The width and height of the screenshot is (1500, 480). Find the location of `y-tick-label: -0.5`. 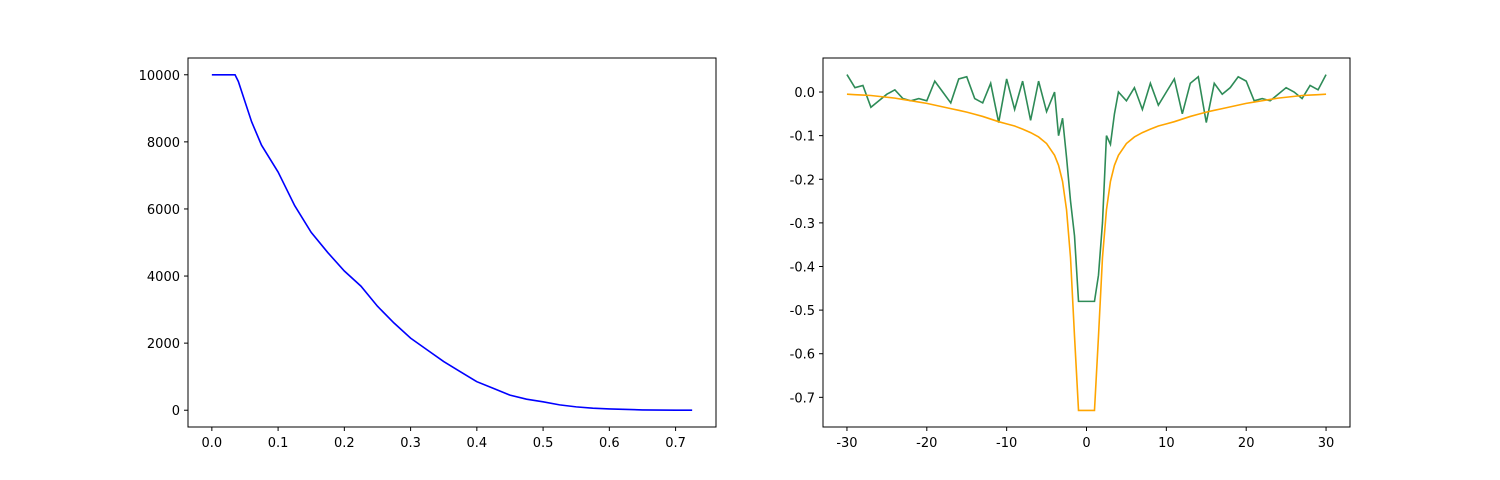

y-tick-label: -0.5 is located at coordinates (802, 311).